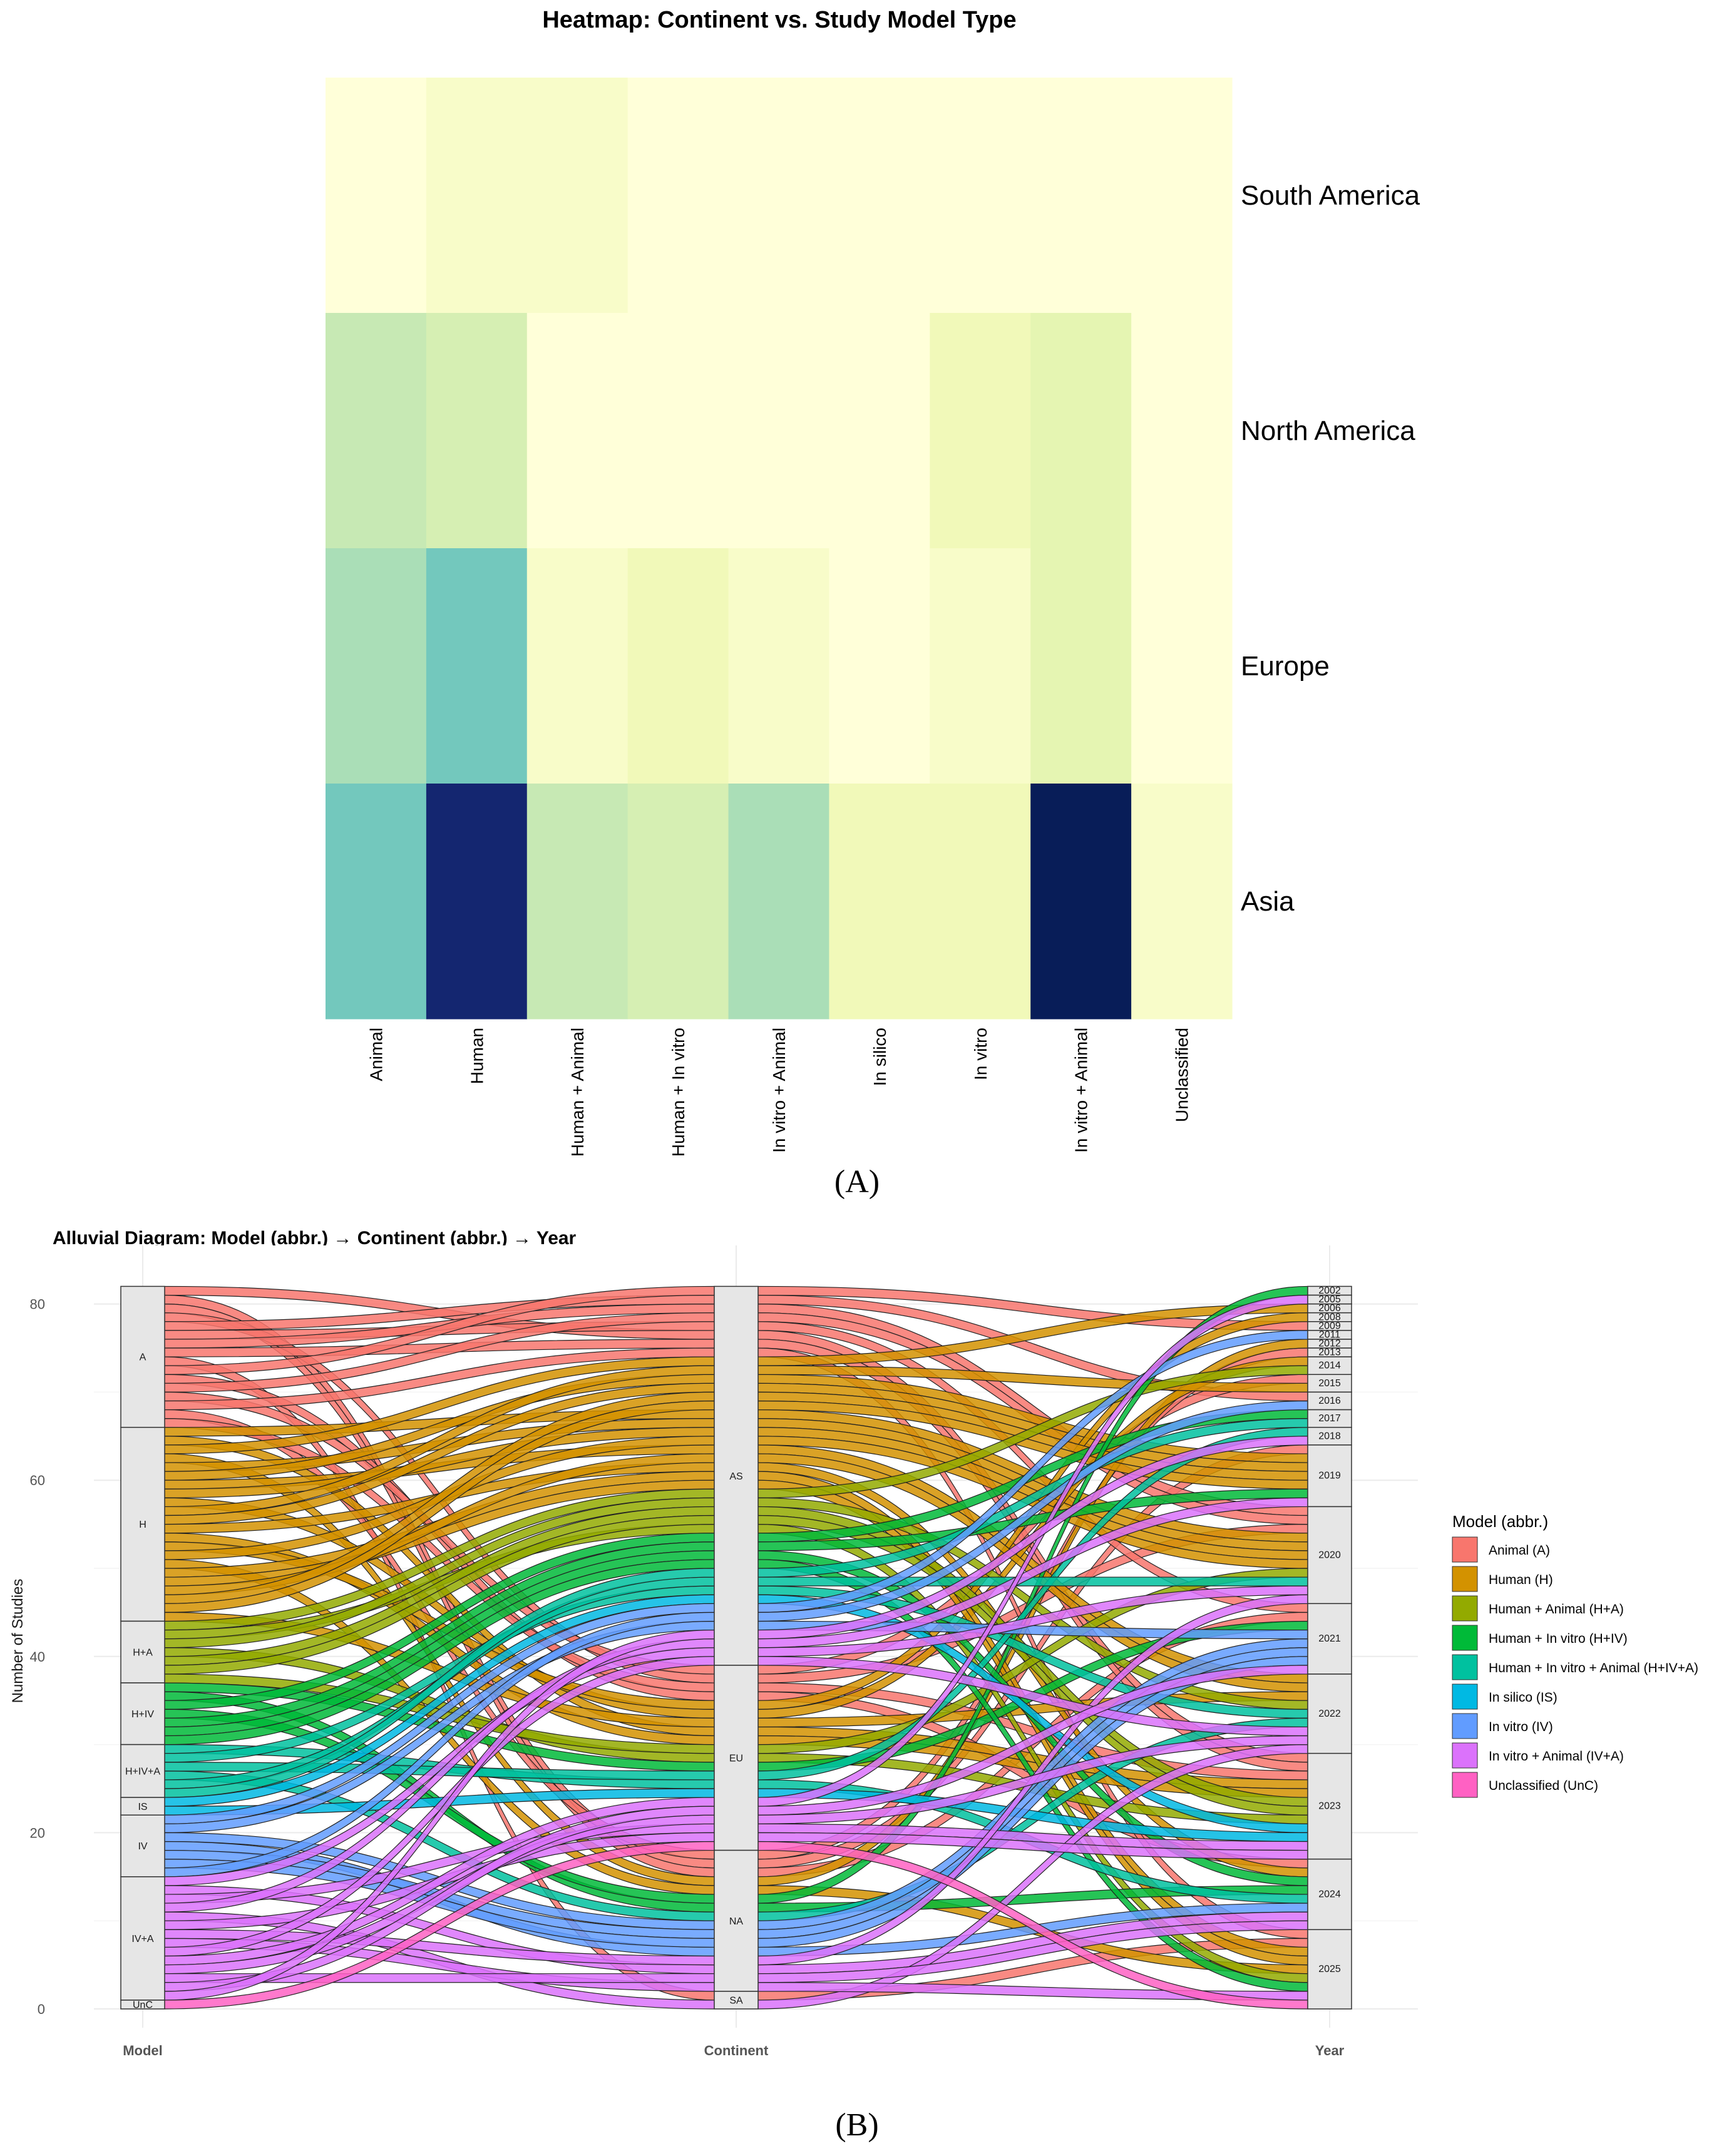  I want to click on legend-label: Unclassified (UnC), so click(1544, 1786).